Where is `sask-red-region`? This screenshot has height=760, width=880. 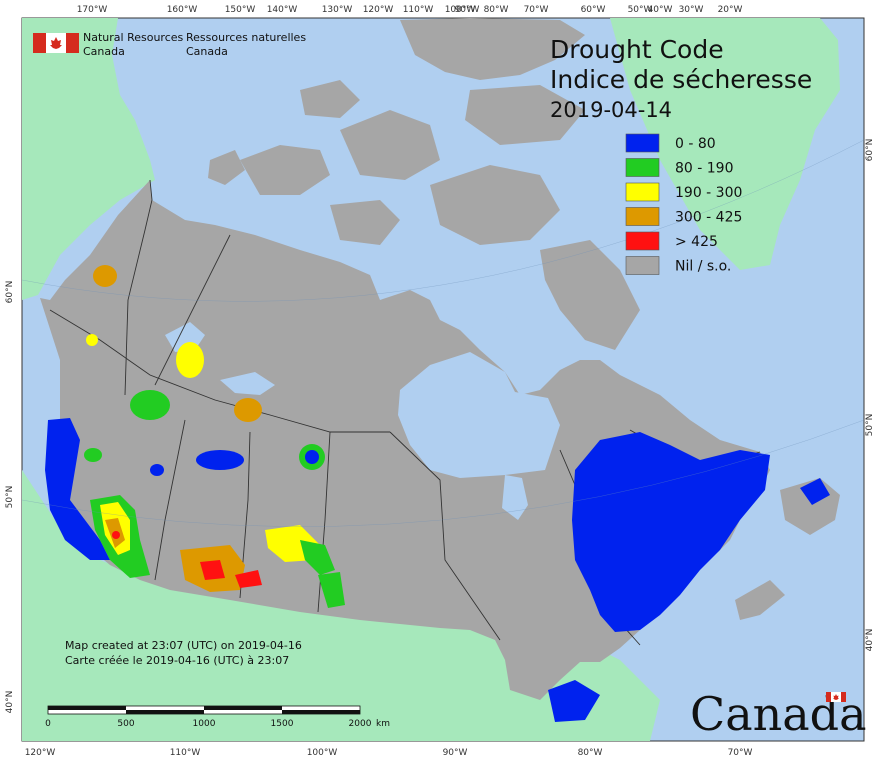
sask-red-region is located at coordinates (248, 579).